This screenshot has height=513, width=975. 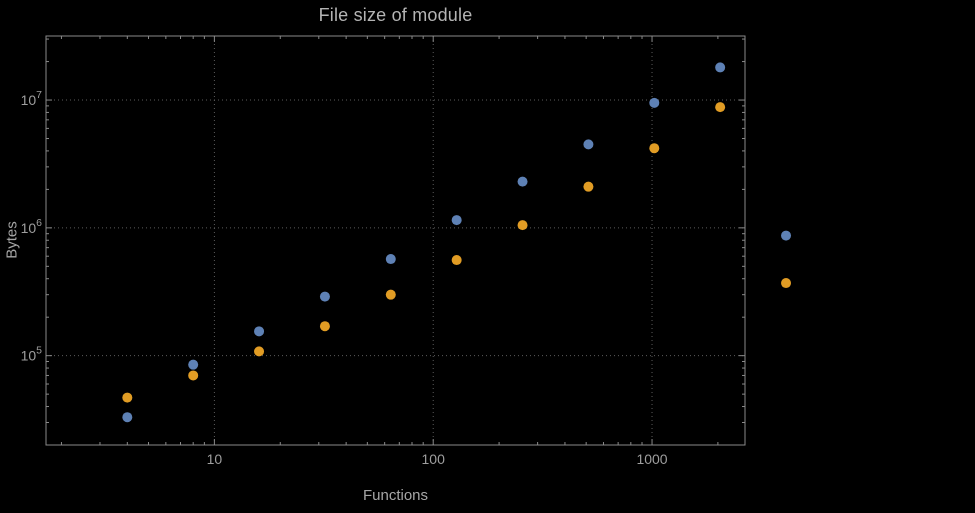 What do you see at coordinates (12, 240) in the screenshot?
I see `y-axis-label: Bytes` at bounding box center [12, 240].